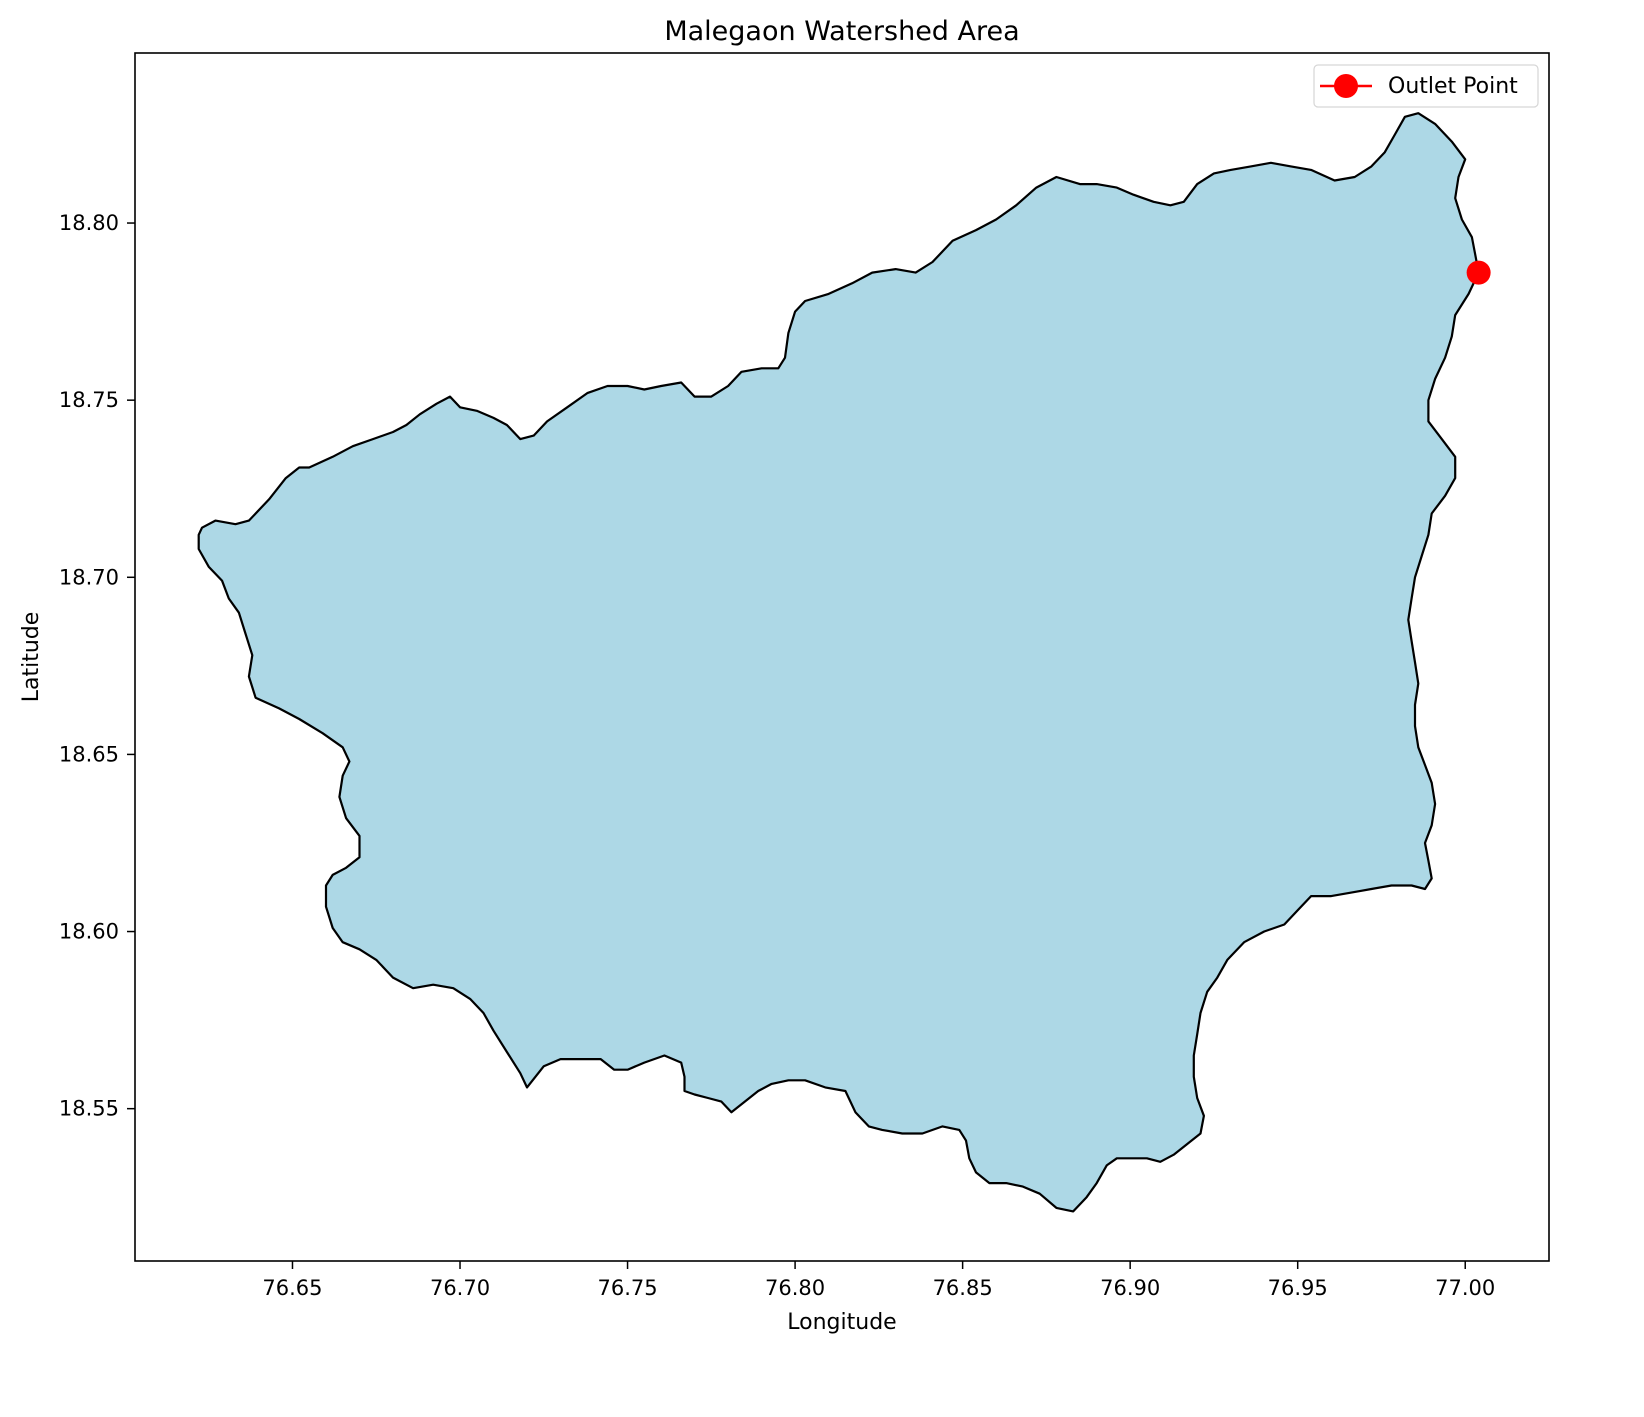 The height and width of the screenshot is (1417, 1644). Describe the element at coordinates (31, 657) in the screenshot. I see `y-axis-label: Latitude` at that location.